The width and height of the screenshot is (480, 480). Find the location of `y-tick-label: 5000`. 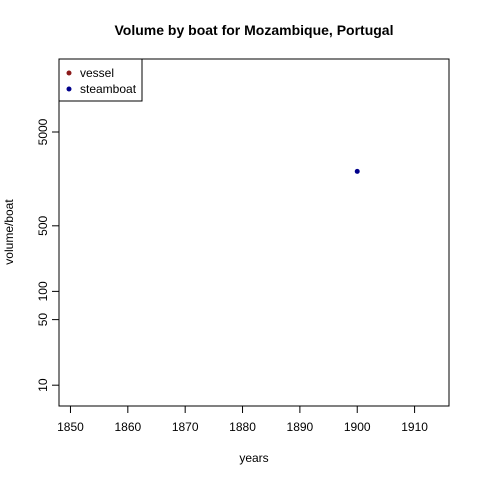

y-tick-label: 5000 is located at coordinates (43, 131).